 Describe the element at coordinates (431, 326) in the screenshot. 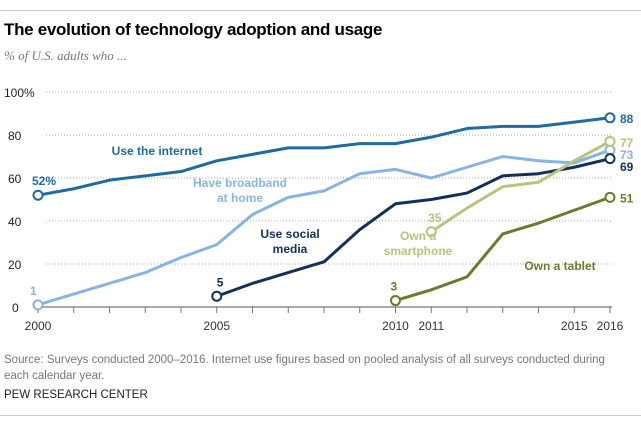

I see `x-tick-label: 2011` at that location.